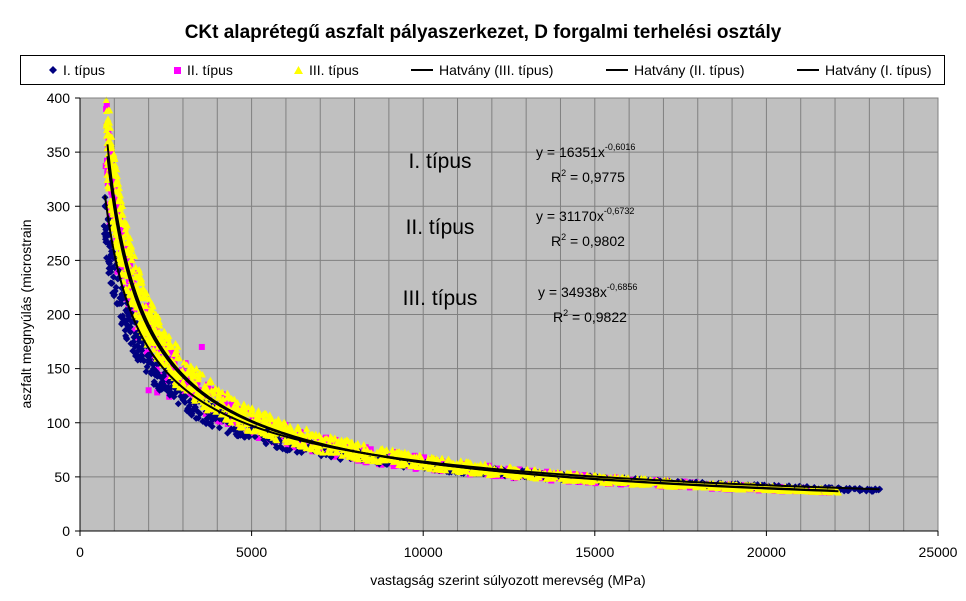  What do you see at coordinates (26, 313) in the screenshot?
I see `y-axis-label: aszfalt megnyúlás (microstrain` at bounding box center [26, 313].